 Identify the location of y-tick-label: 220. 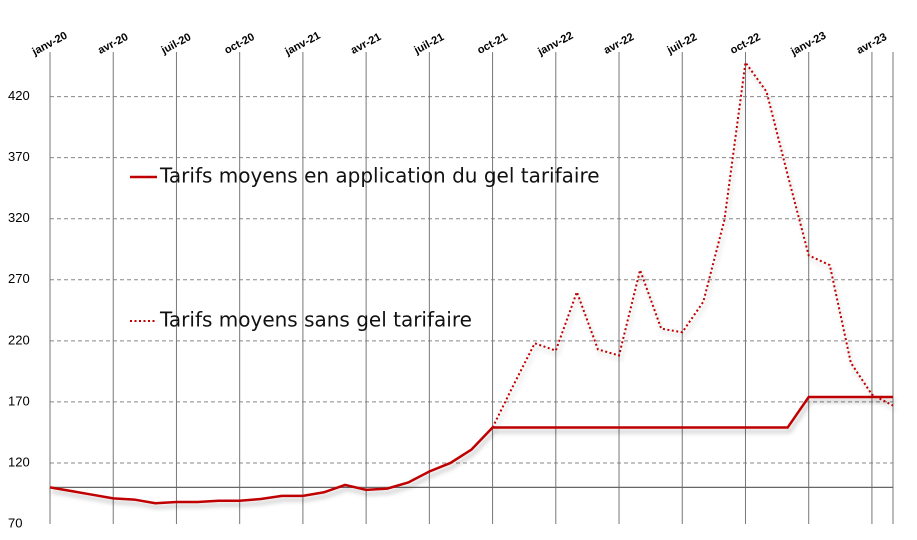
(19, 339).